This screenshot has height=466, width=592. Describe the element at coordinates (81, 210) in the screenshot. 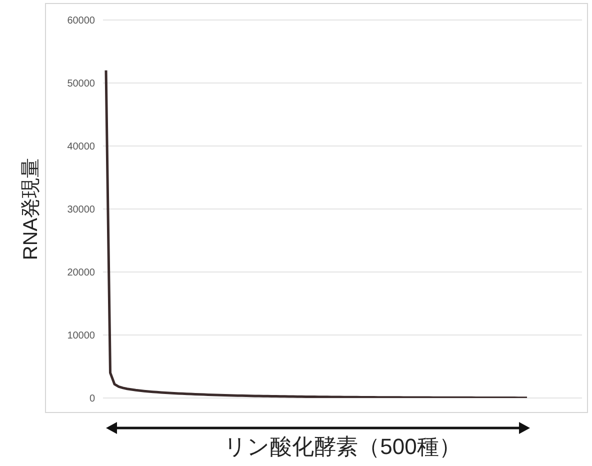

I see `y-tick-label: 30000` at that location.